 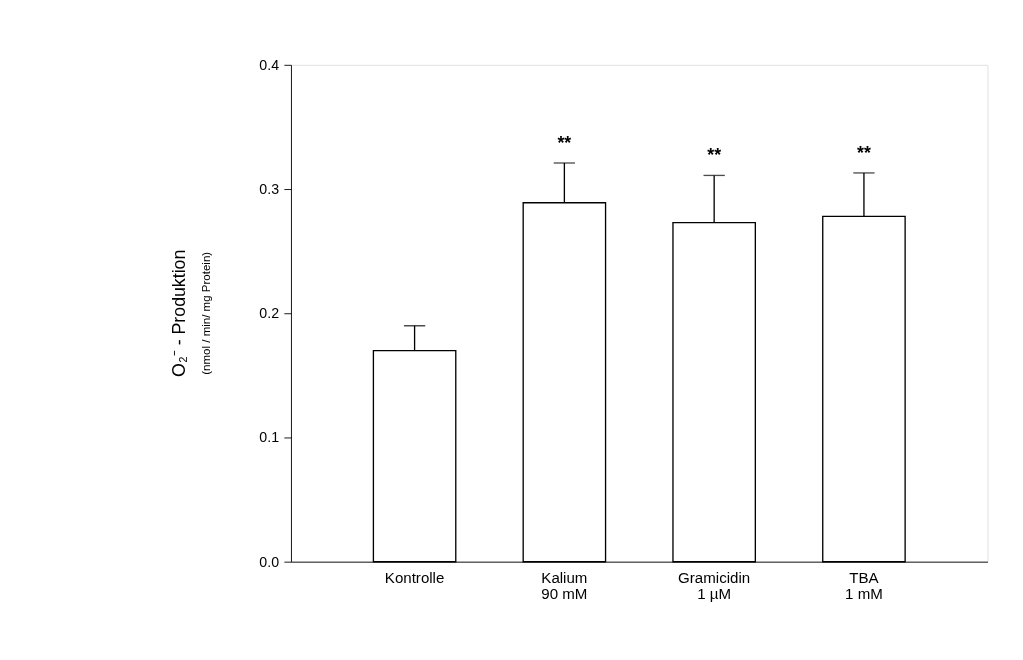 What do you see at coordinates (269, 437) in the screenshot?
I see `y-tick-label: 0.1` at bounding box center [269, 437].